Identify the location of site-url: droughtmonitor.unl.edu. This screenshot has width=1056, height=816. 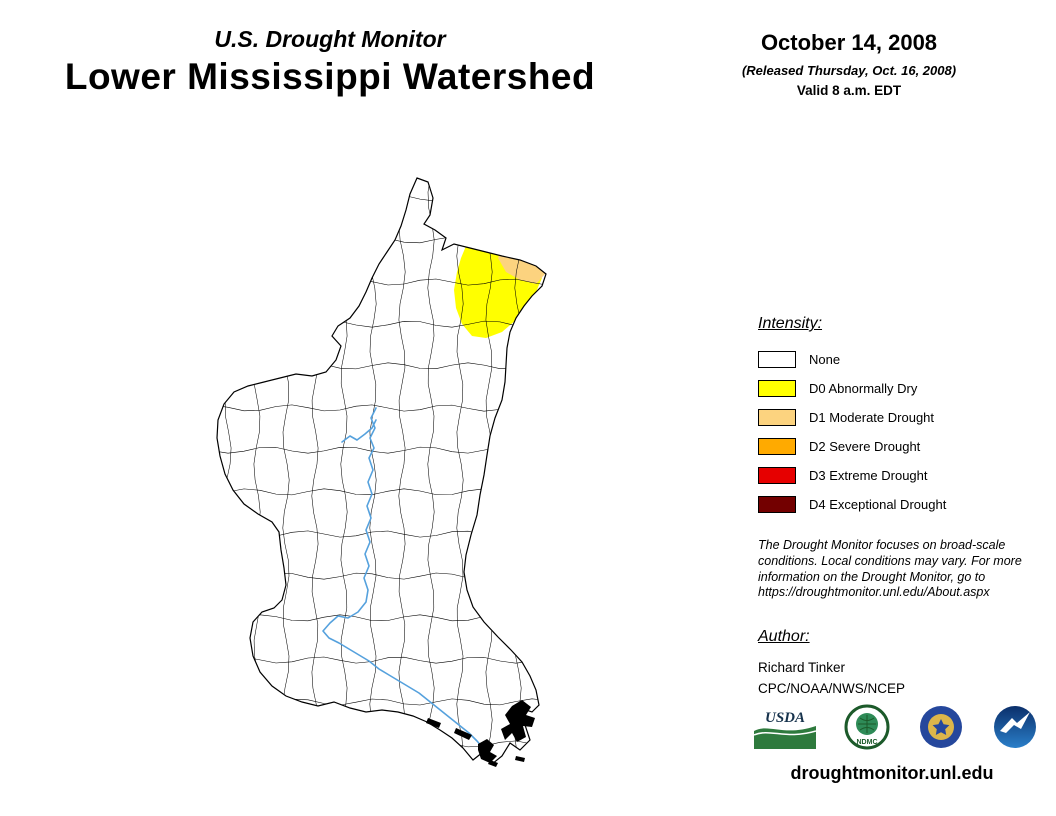
(892, 773).